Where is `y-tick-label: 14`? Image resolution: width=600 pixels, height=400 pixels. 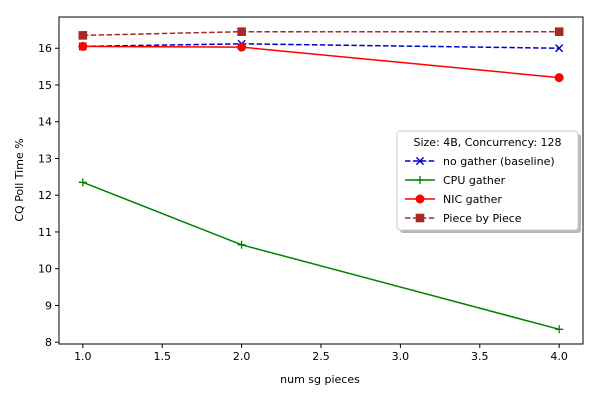
y-tick-label: 14 is located at coordinates (45, 122).